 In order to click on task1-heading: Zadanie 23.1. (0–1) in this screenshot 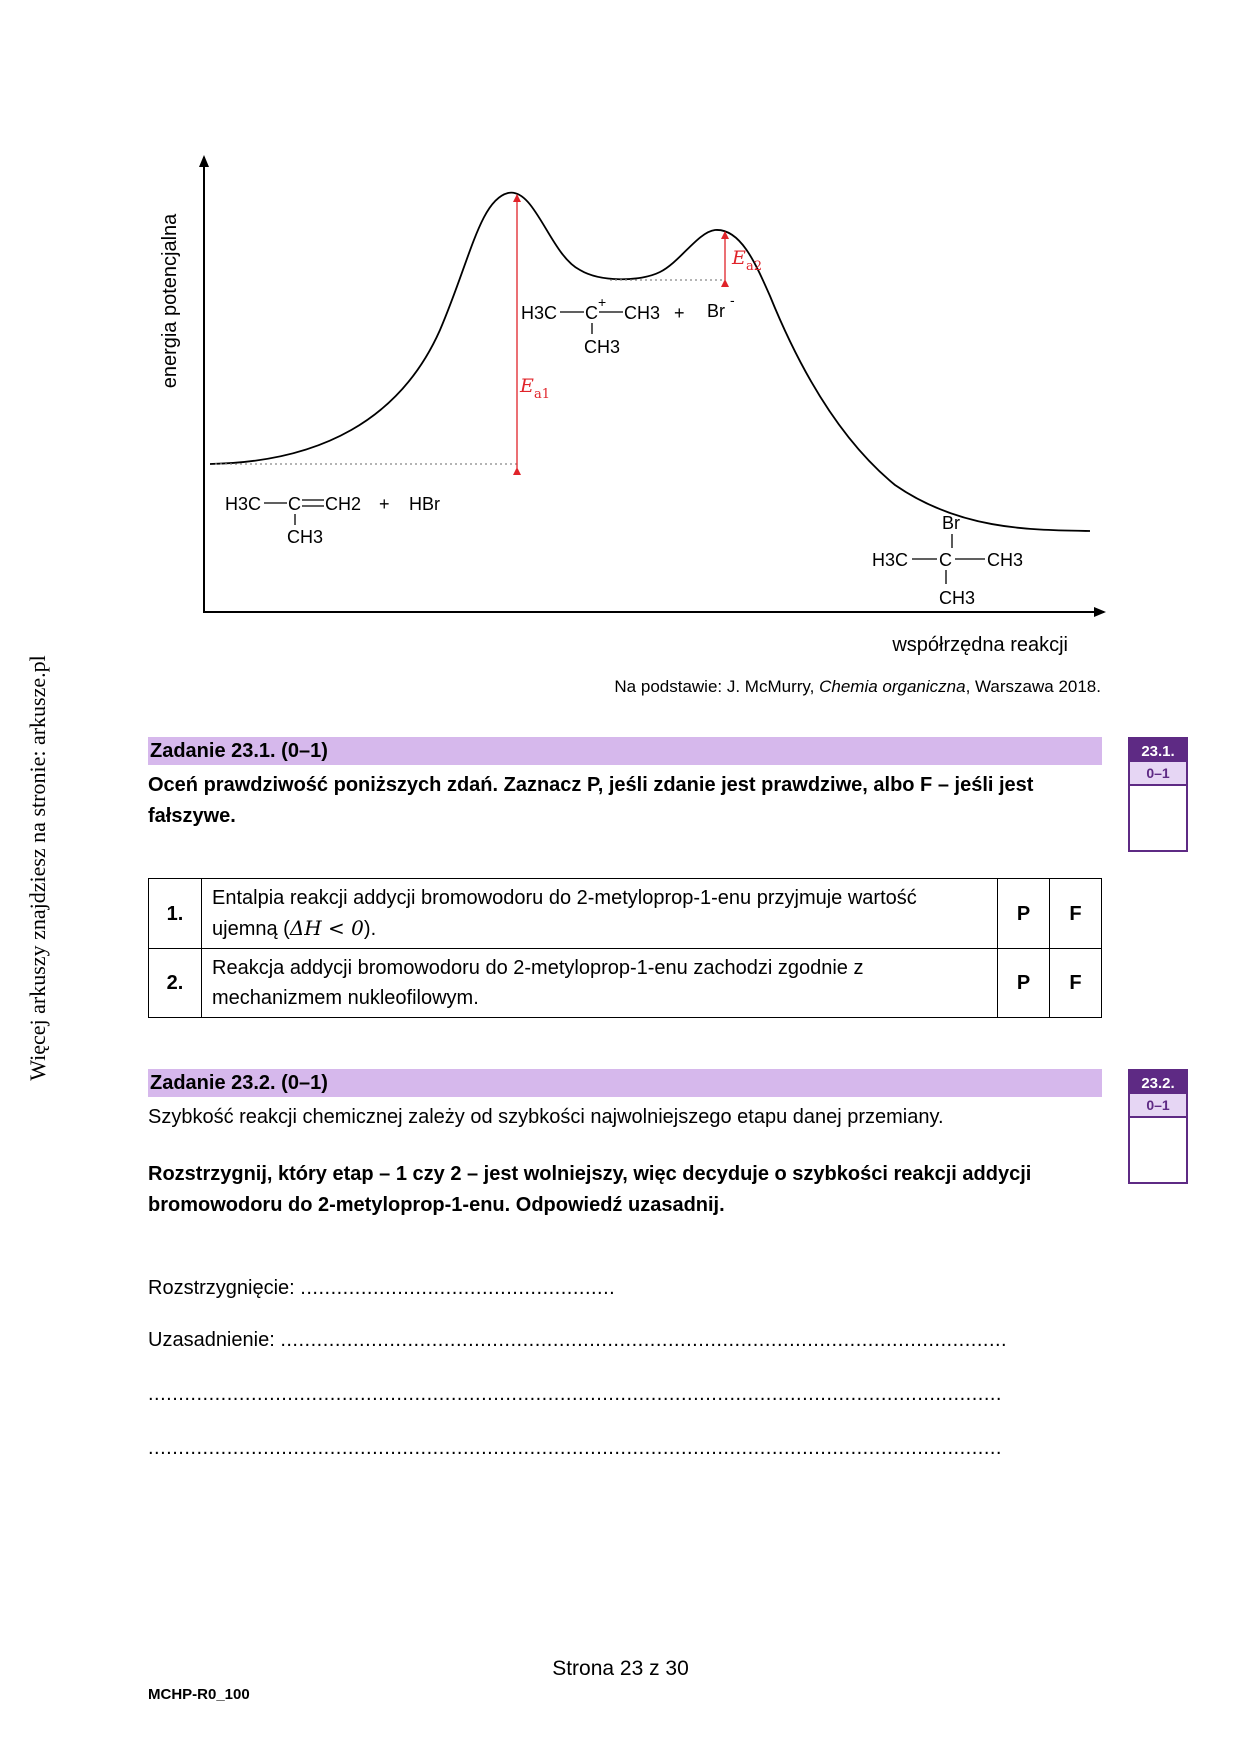, I will do `click(625, 751)`.